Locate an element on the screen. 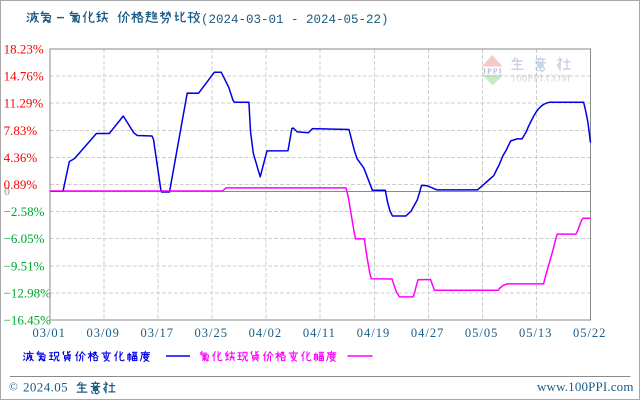 This screenshot has width=640, height=400. svg-text: 03/17 is located at coordinates (157, 333).